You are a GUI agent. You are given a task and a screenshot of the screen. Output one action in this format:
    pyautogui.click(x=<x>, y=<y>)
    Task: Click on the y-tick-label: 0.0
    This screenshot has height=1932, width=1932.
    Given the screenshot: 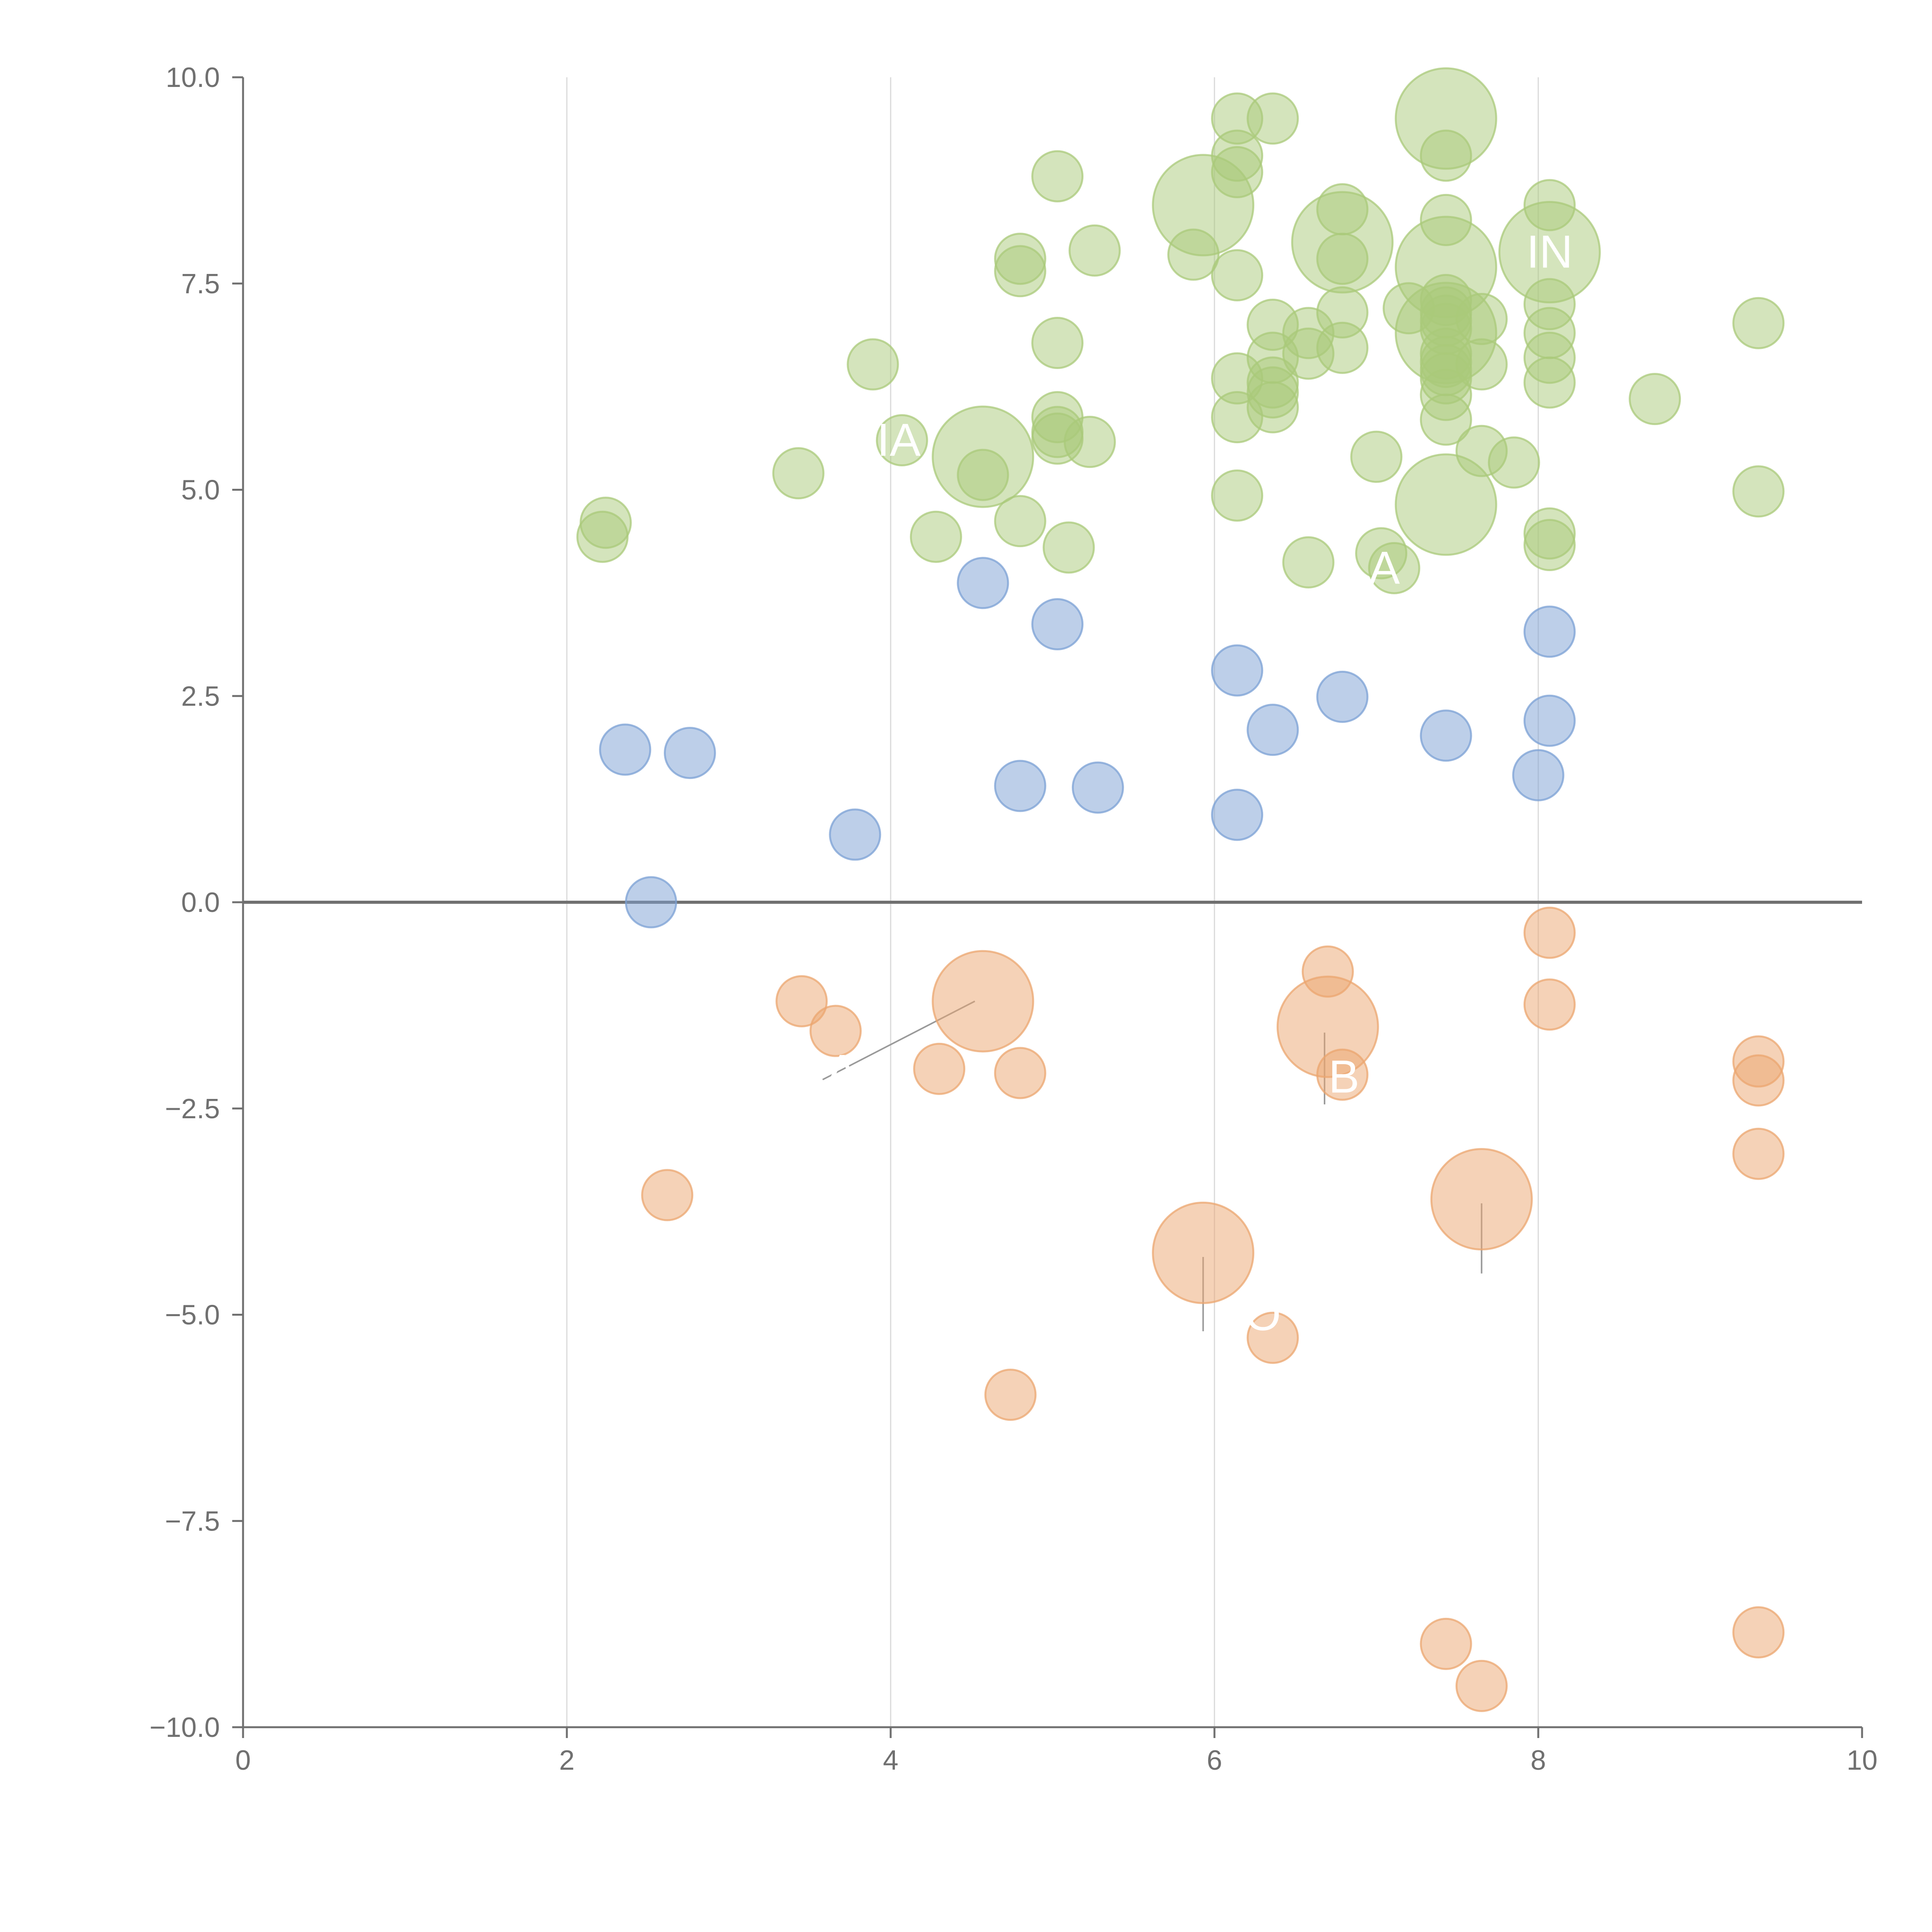 What is the action you would take?
    pyautogui.click(x=200, y=903)
    